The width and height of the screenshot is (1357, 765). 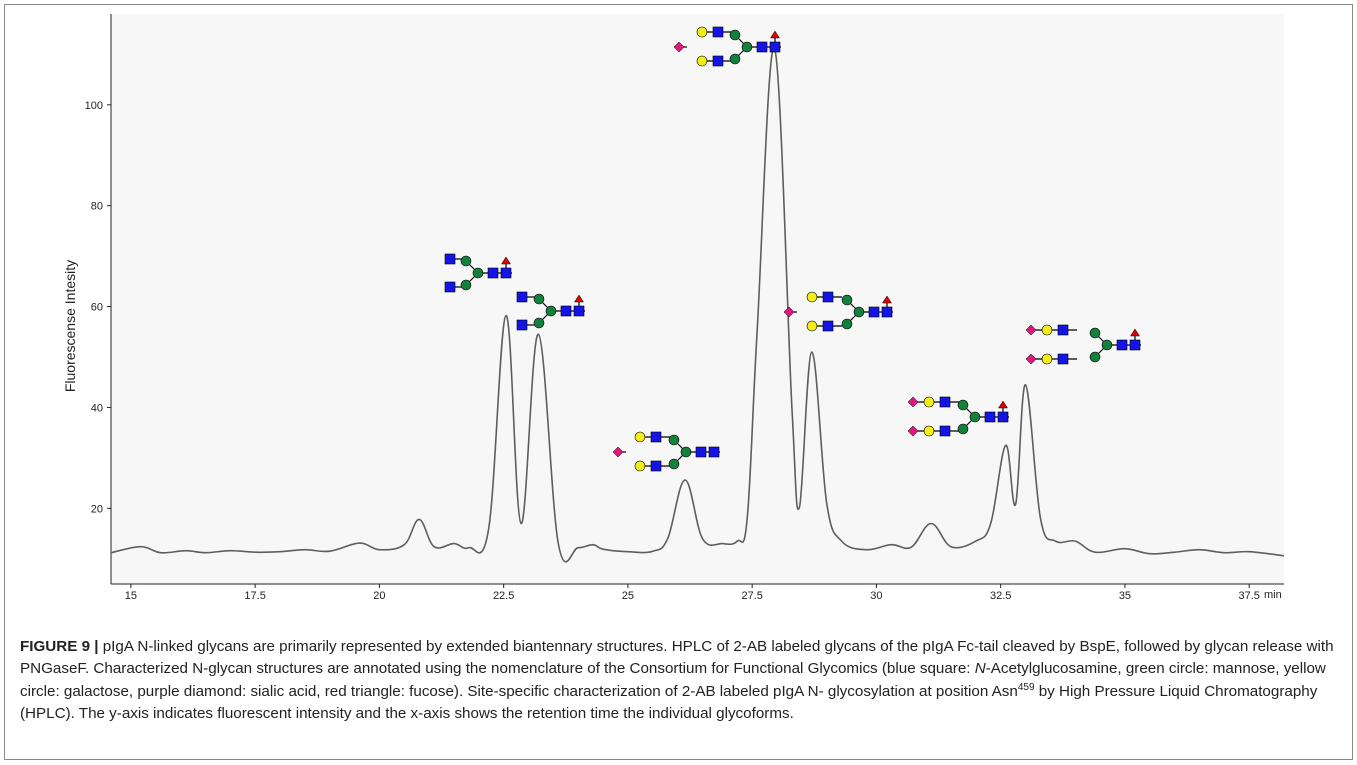 I want to click on y-tick-label: 100, so click(x=94, y=106).